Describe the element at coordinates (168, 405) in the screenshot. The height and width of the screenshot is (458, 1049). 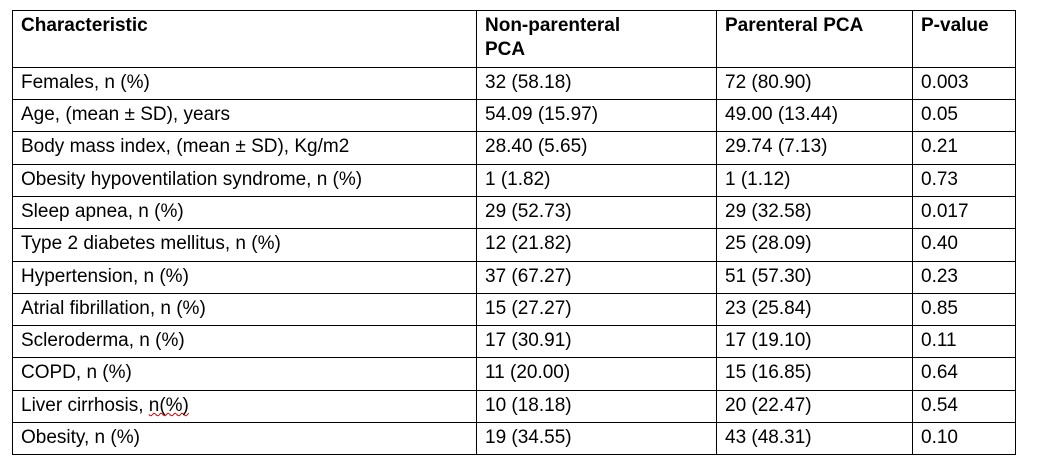
I see `spellcheck-flagged-text: n(%)` at that location.